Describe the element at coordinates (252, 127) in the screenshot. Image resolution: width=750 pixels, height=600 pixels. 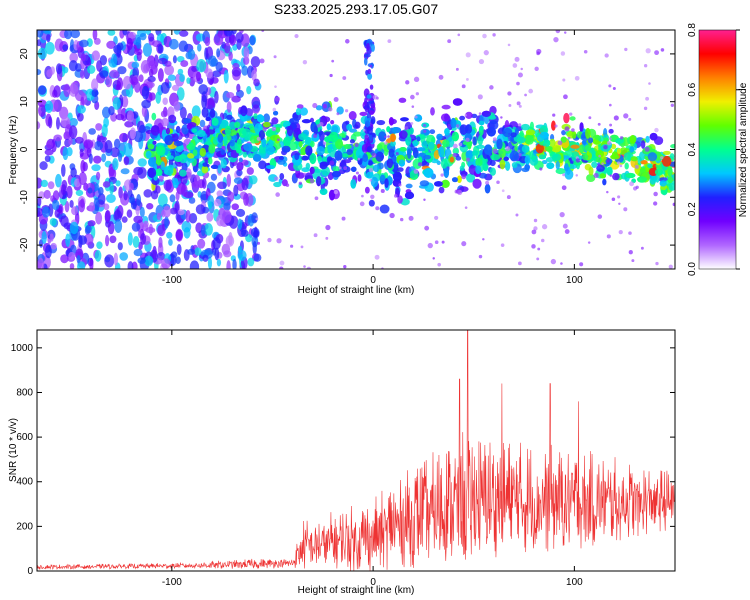
I see `heatmap-cell-1918` at that location.